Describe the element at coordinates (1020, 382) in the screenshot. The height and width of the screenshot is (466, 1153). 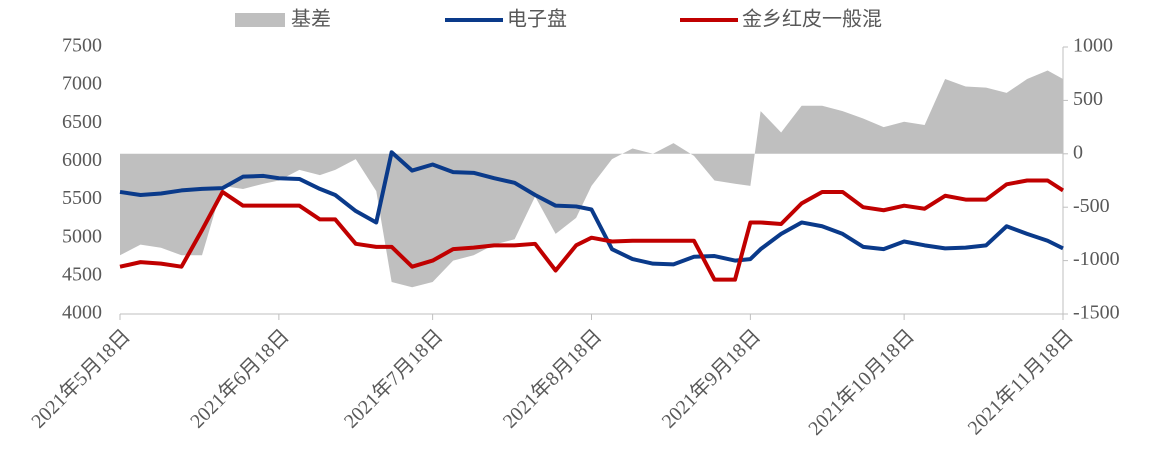
I see `x-tick-label: 2021年11月18日` at that location.